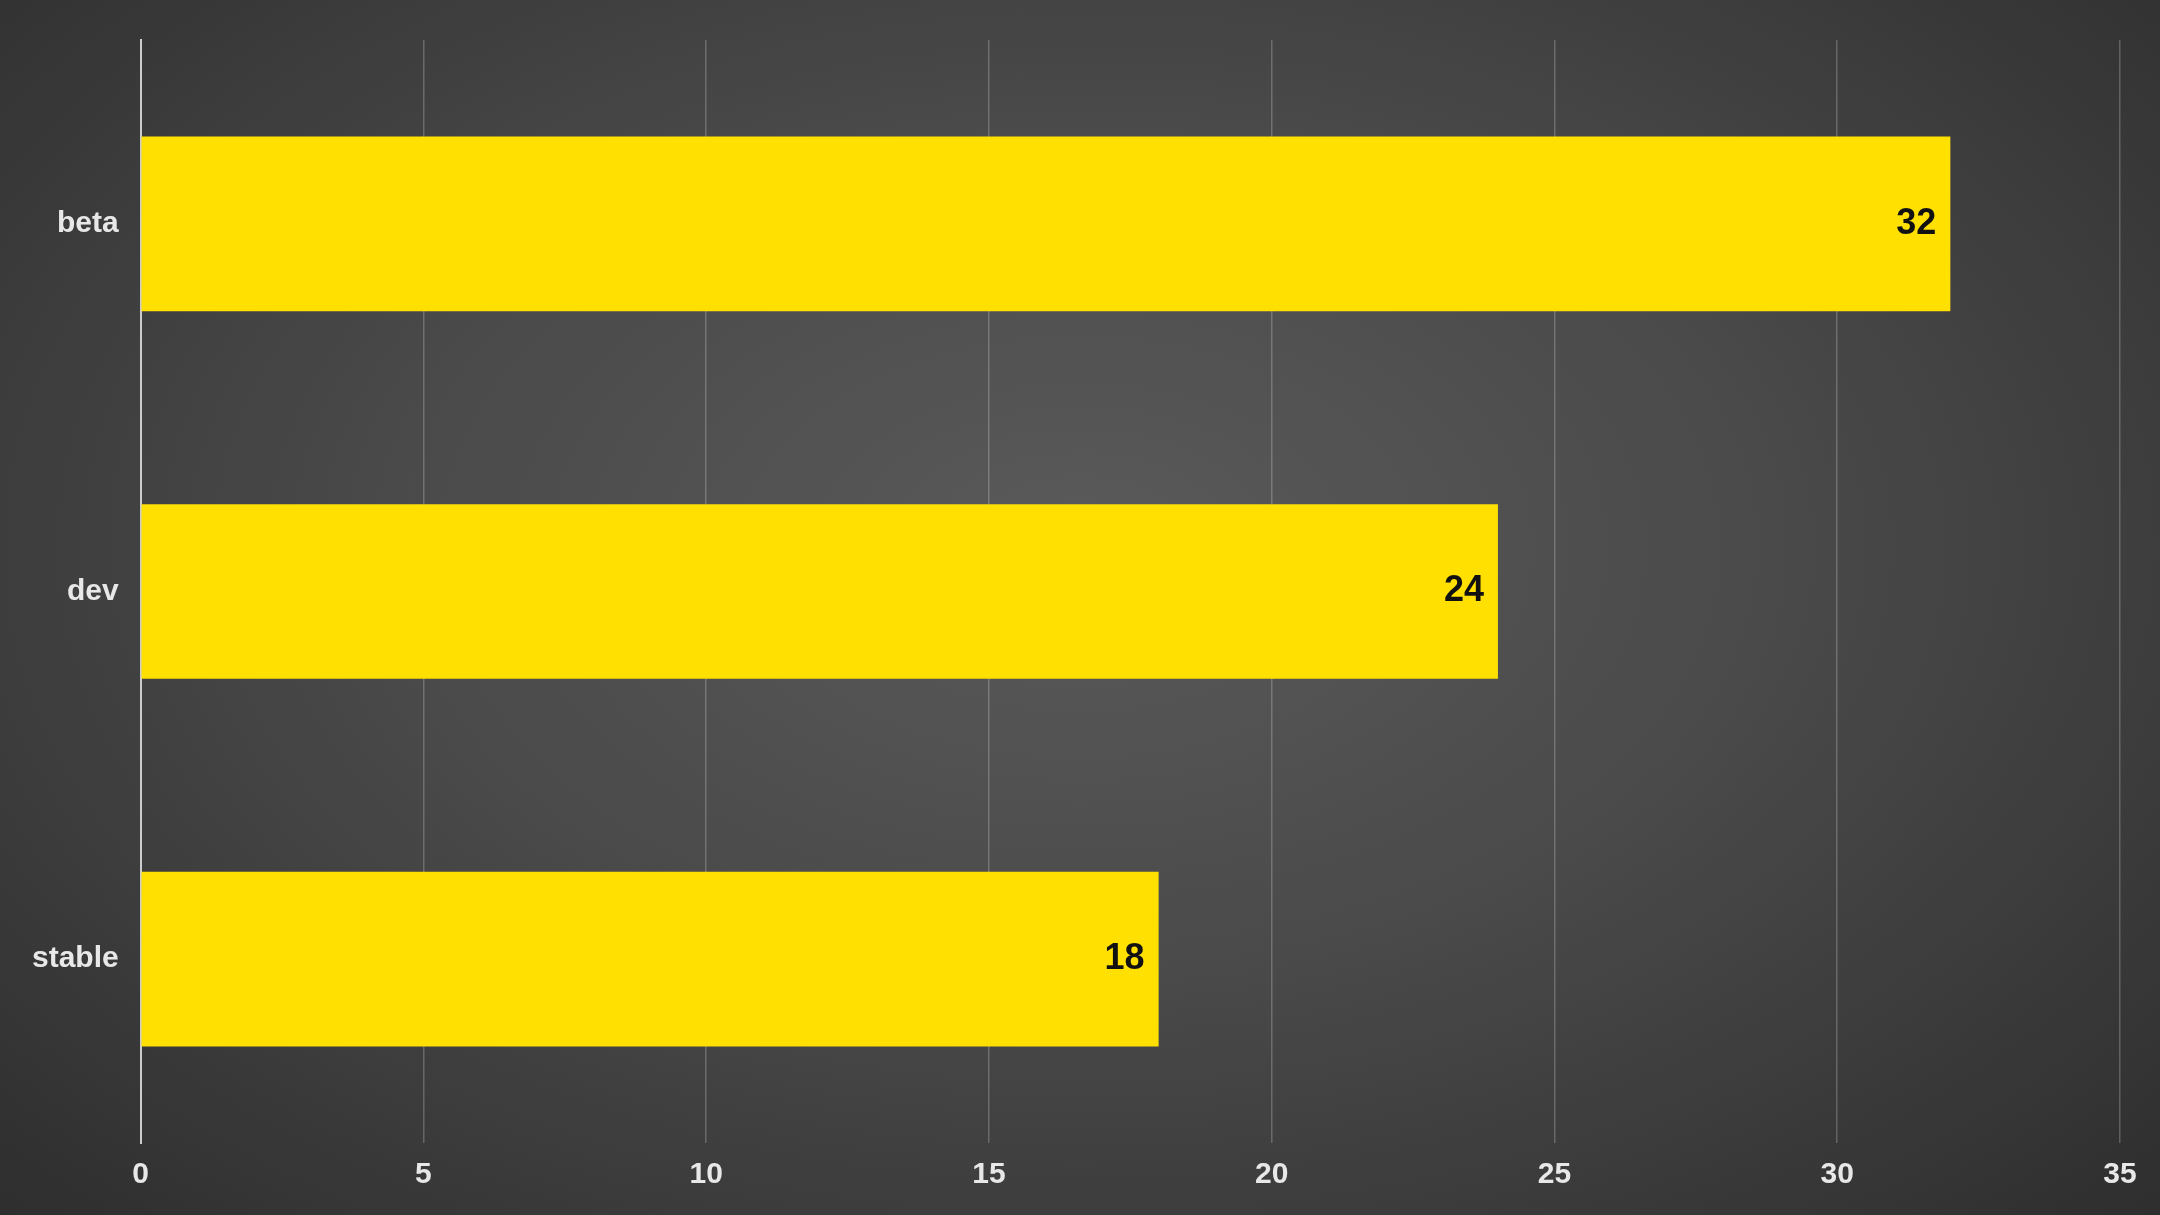  Describe the element at coordinates (1272, 1173) in the screenshot. I see `x-tick-label: 20` at that location.